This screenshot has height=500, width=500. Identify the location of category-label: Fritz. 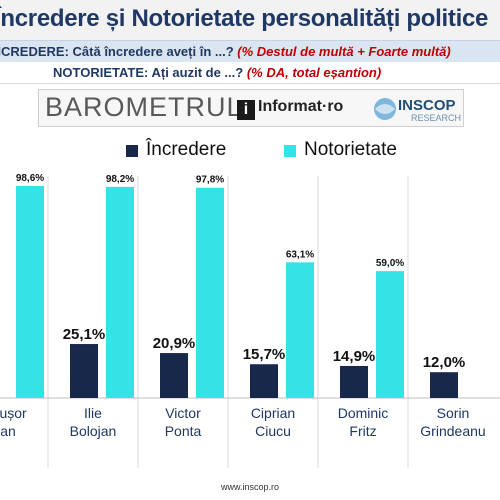
(362, 431).